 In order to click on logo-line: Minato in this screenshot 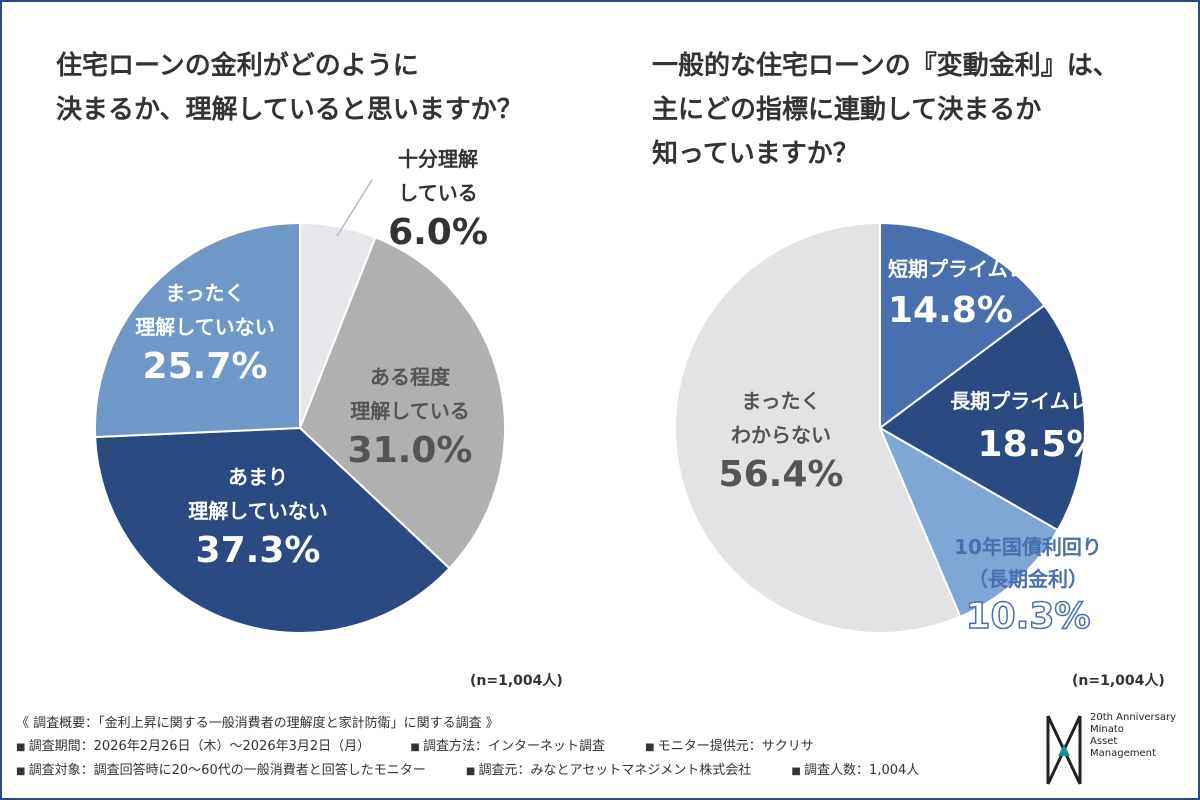, I will do `click(1107, 729)`.